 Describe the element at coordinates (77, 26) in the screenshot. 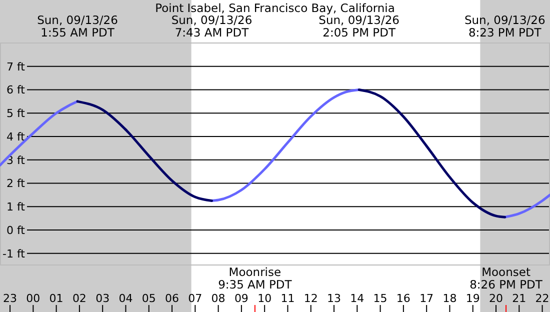

I see `text: Sun, 09/13/26 1:55 AM PDT` at that location.